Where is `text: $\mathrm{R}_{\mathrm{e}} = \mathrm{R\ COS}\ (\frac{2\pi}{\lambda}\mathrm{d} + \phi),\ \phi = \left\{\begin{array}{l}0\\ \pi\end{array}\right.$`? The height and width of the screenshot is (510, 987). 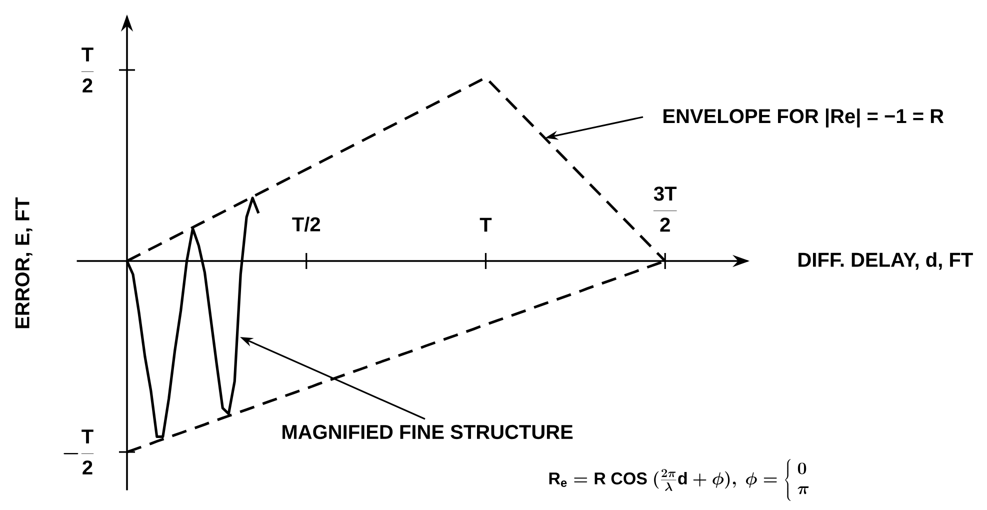 text: $\mathrm{R}_{\mathrm{e}} = \mathrm{R\ COS}\ (\frac{2\pi}{\lambda}\mathrm{d} + \phi),\ \phi = \left\{\begin{array}{l}0\\ \pi\end{array}\right.$ is located at coordinates (679, 480).